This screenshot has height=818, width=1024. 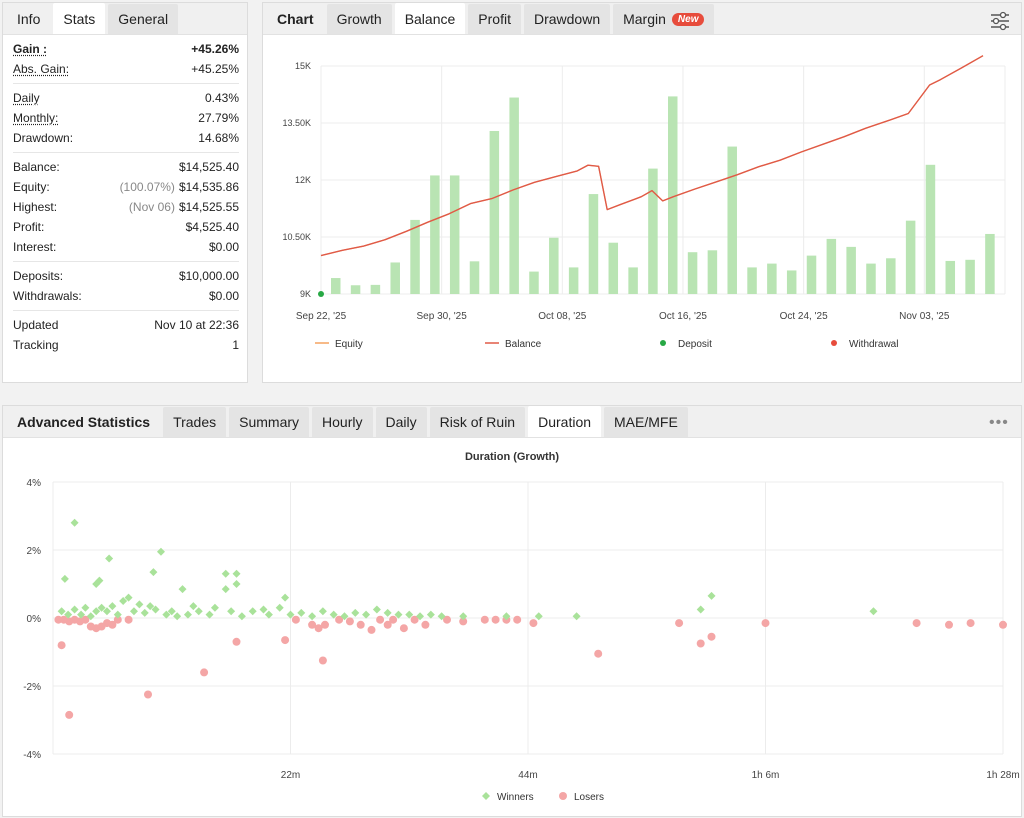 I want to click on tab-label: Balance, so click(x=430, y=18).